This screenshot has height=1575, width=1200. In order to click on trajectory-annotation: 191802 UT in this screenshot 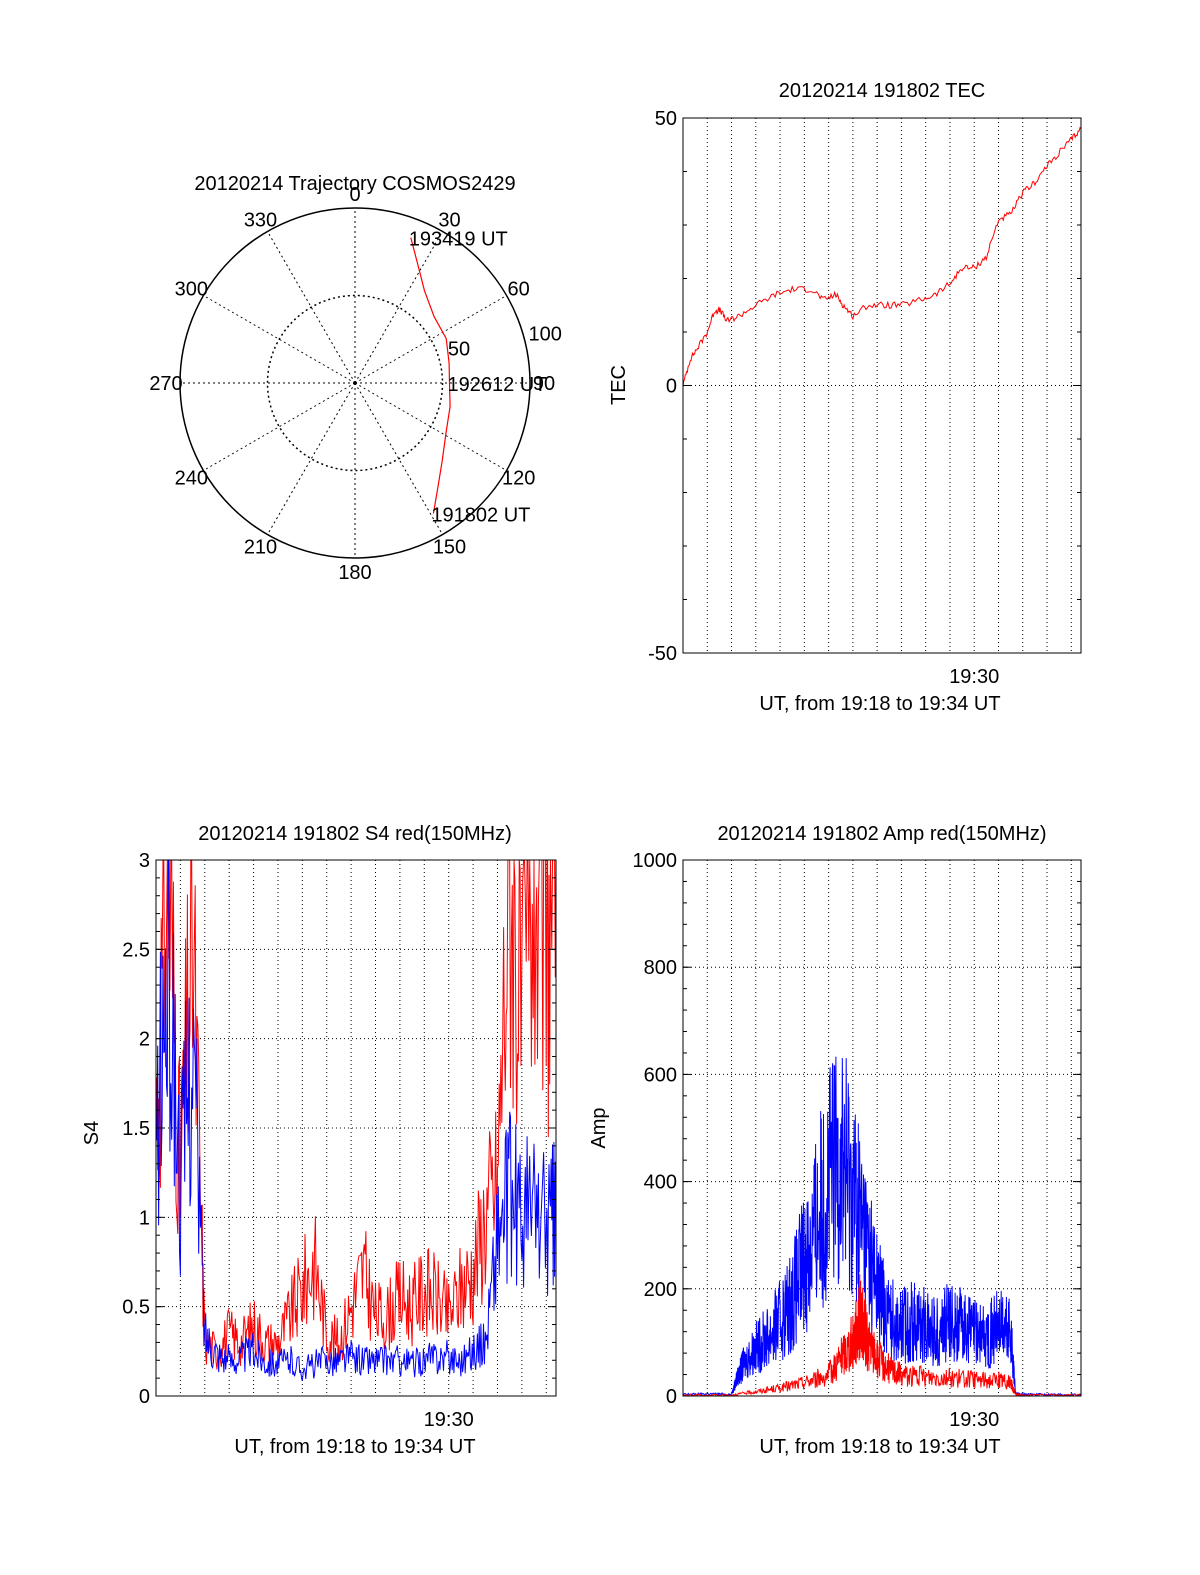, I will do `click(480, 516)`.